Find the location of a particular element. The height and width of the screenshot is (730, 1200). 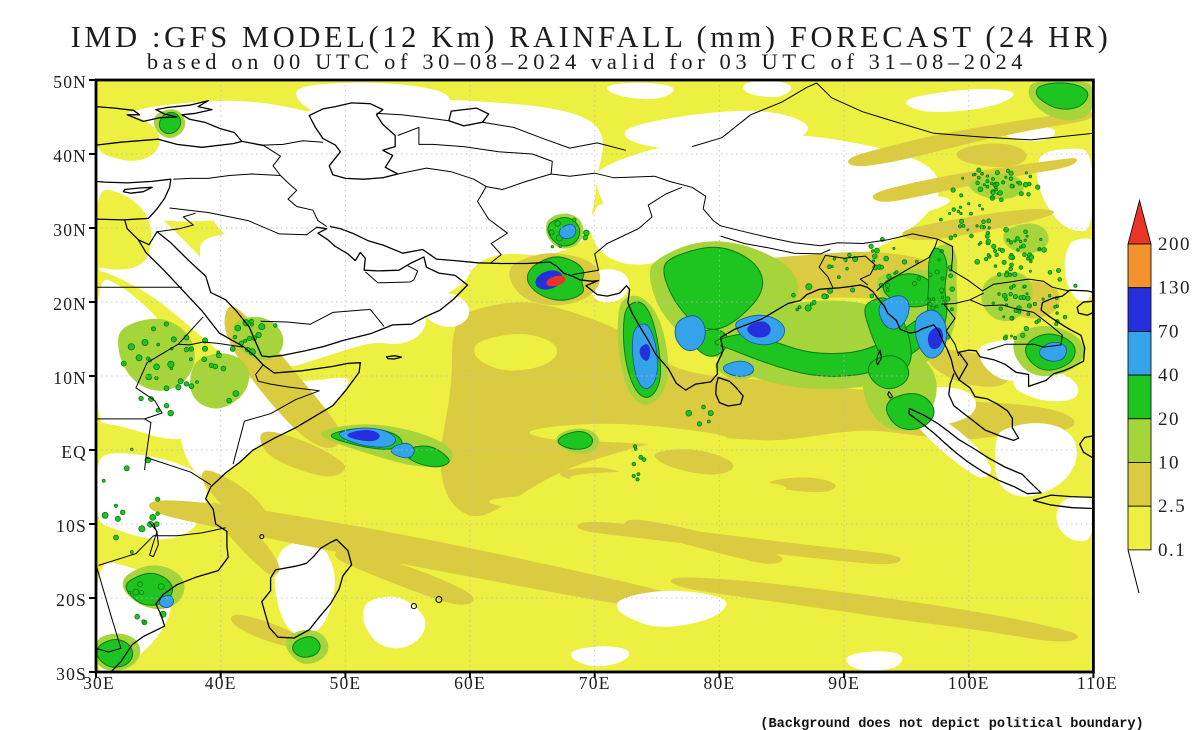

svg-text: 30S is located at coordinates (71, 674).